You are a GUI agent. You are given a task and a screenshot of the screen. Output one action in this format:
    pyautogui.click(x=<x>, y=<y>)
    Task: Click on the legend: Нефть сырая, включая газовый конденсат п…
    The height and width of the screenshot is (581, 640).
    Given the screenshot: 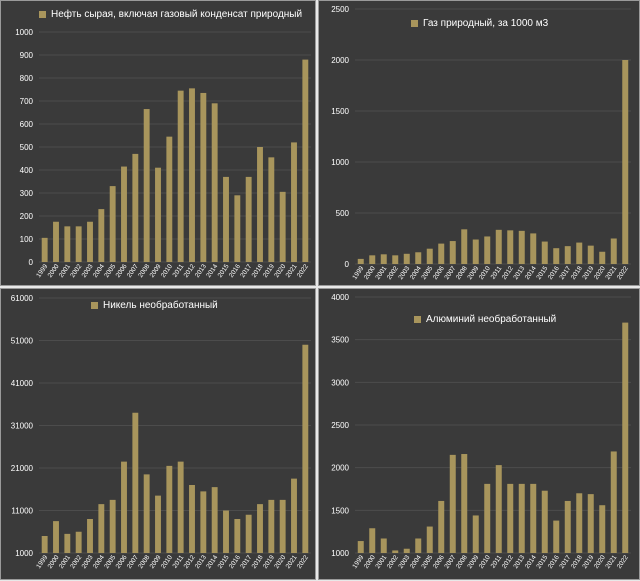 What is the action you would take?
    pyautogui.click(x=170, y=14)
    